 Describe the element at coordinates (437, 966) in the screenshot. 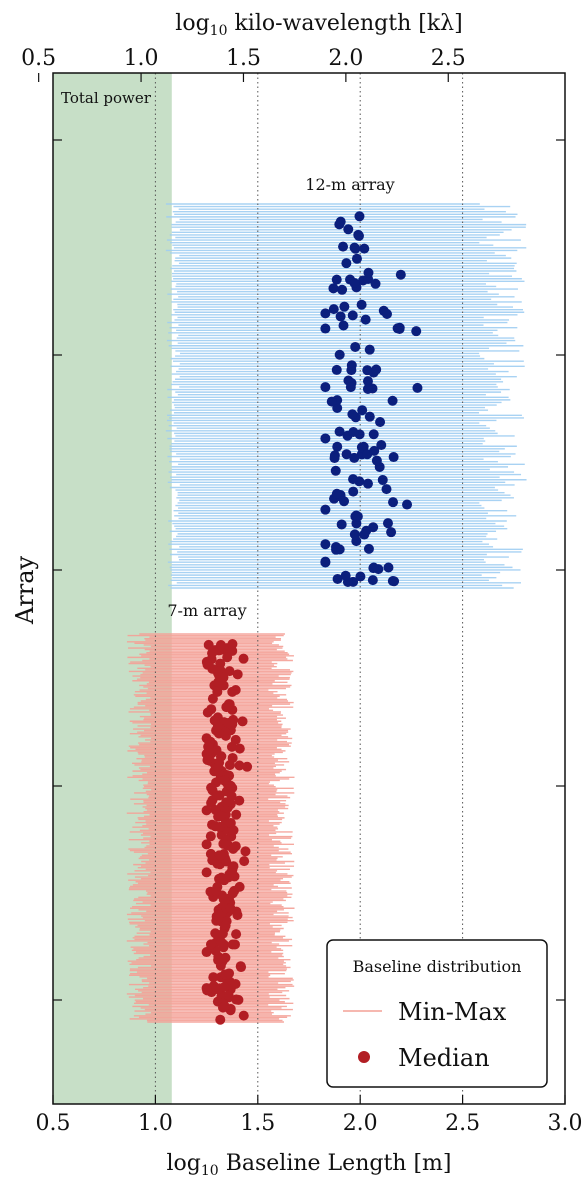

I see `legend-title: Baseline distribution` at that location.